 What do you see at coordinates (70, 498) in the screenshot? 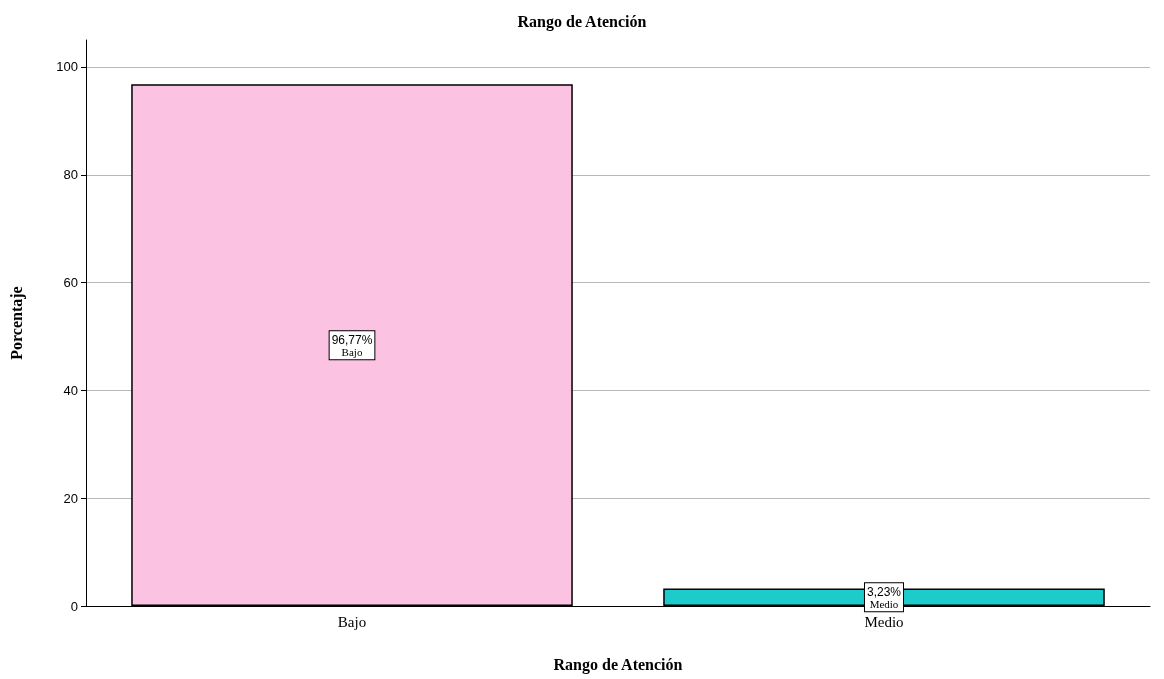
I see `y-tick-label: 20` at bounding box center [70, 498].